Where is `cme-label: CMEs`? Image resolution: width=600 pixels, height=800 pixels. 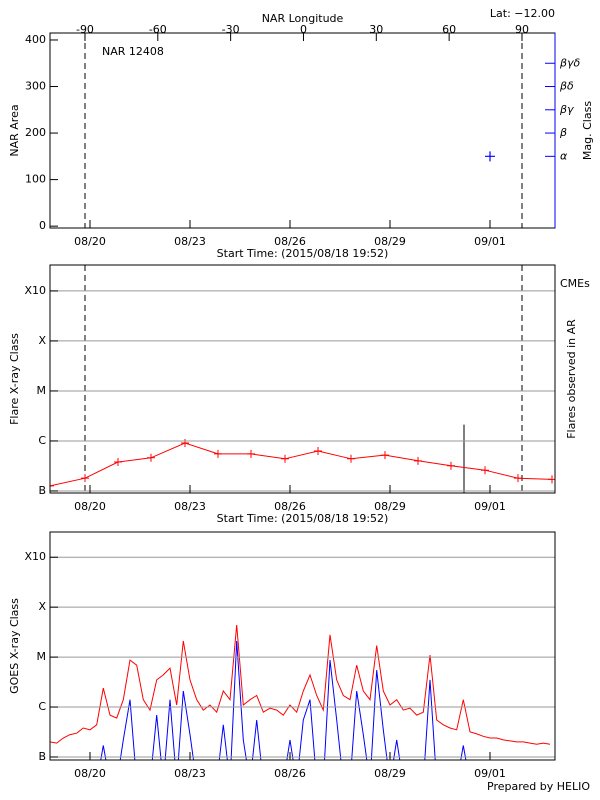 cme-label: CMEs is located at coordinates (575, 283).